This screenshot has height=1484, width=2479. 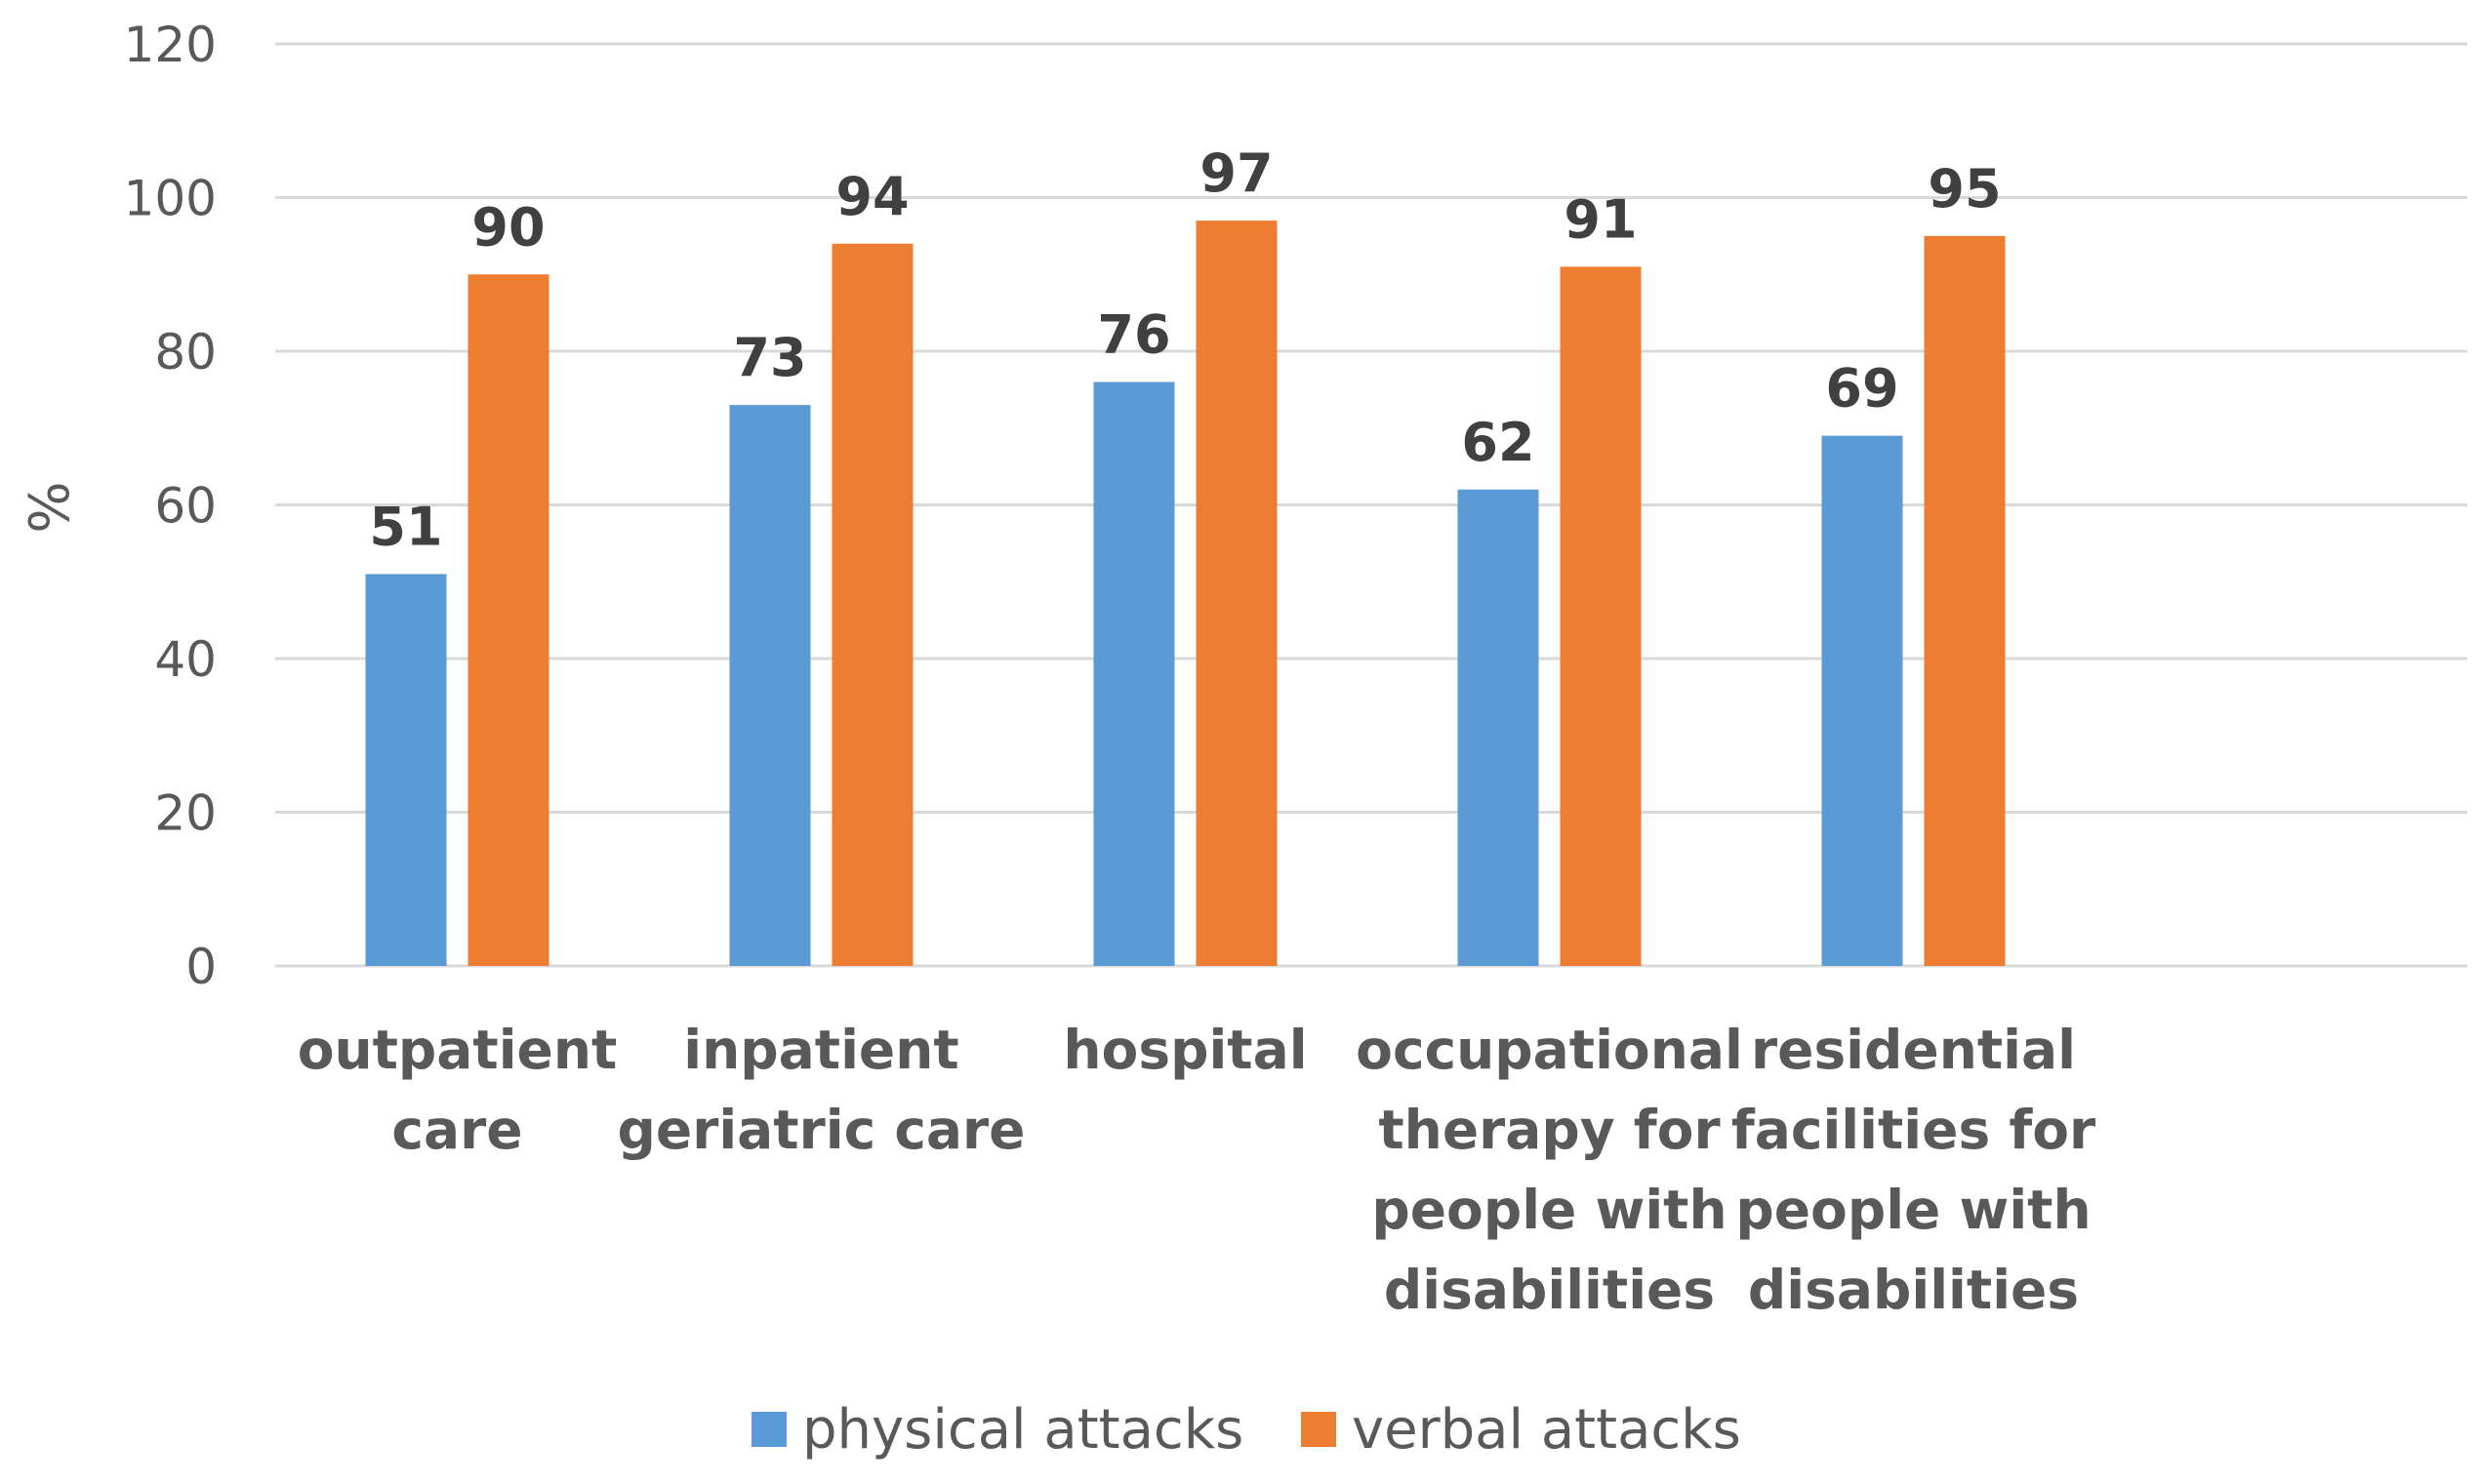 What do you see at coordinates (170, 199) in the screenshot?
I see `y-tick-label: 100` at bounding box center [170, 199].